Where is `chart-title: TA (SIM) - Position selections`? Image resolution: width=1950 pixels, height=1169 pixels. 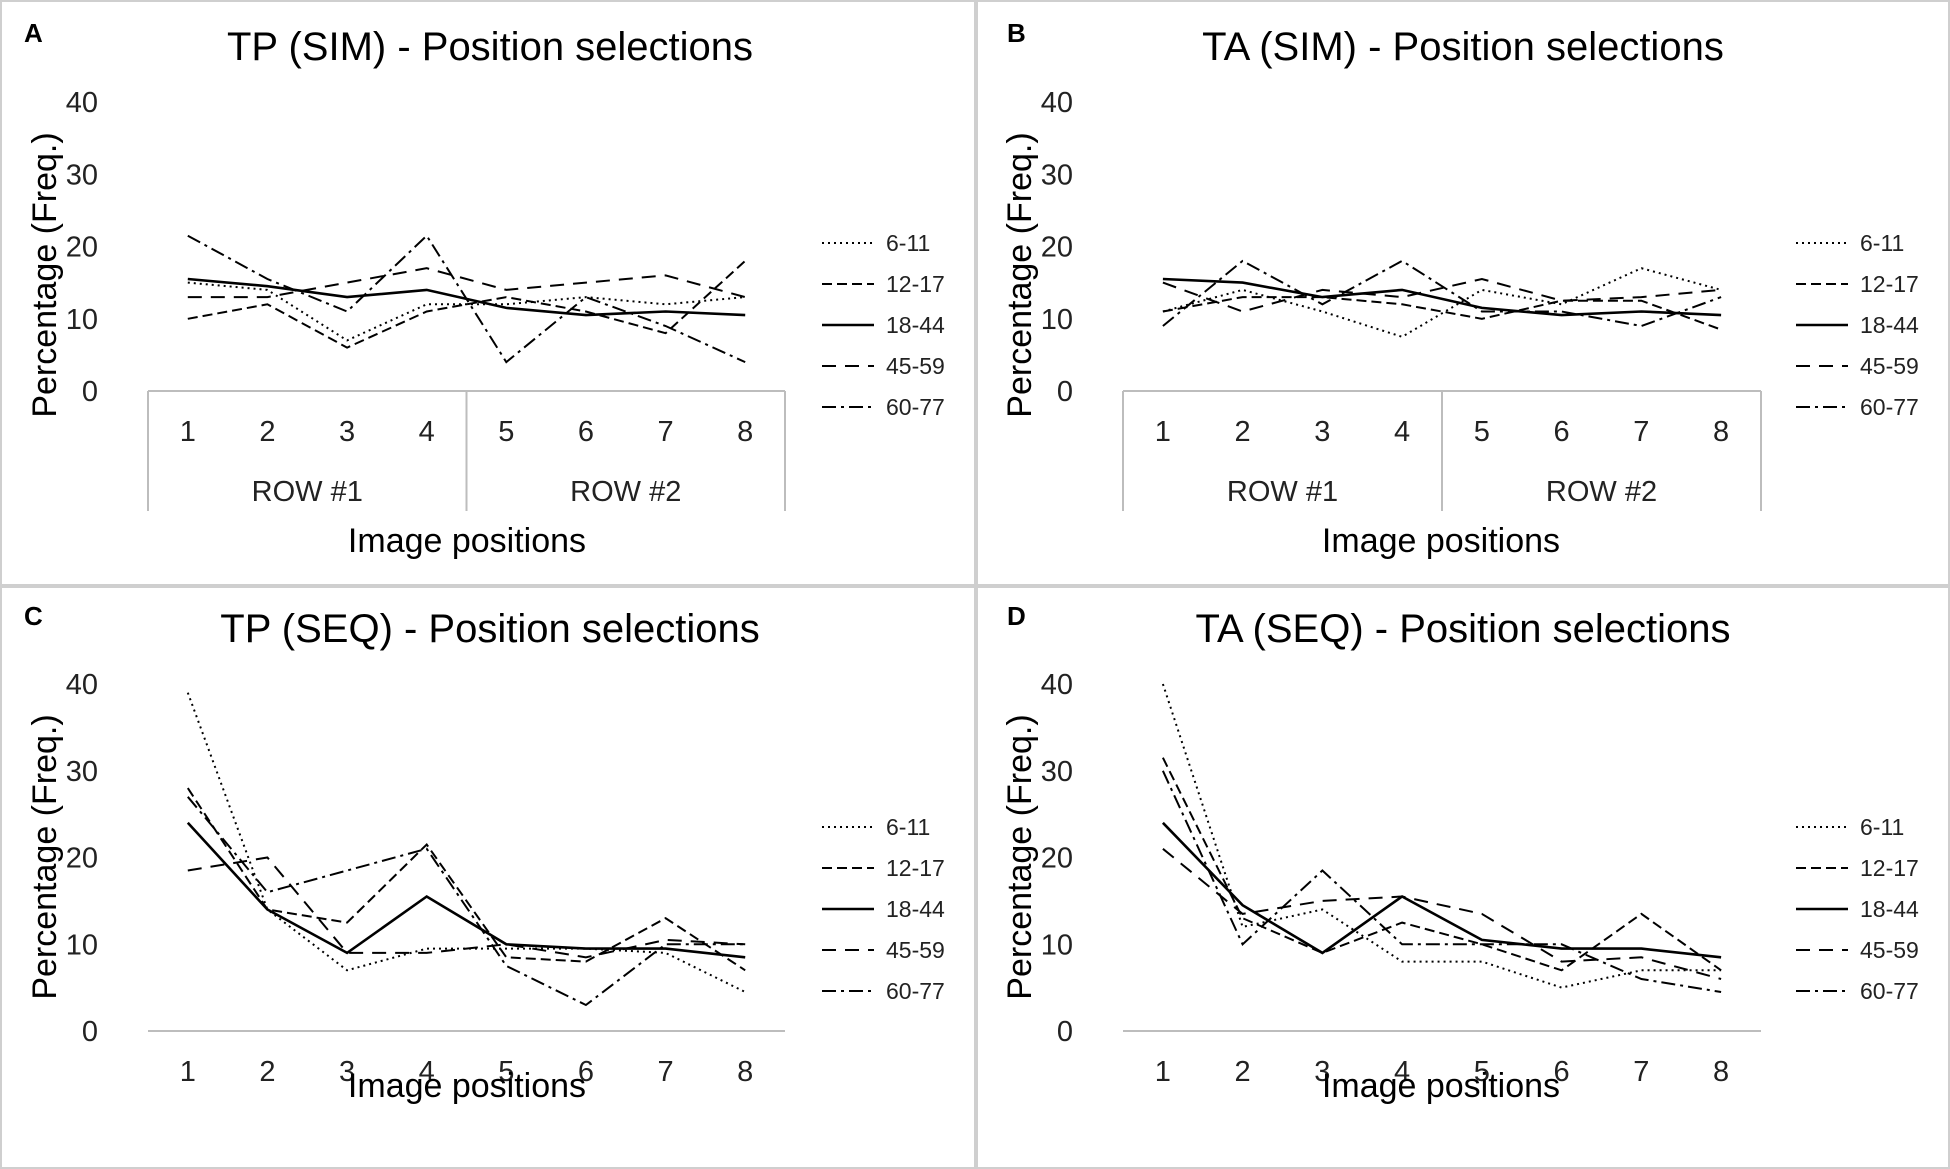
chart-title: TA (SIM) - Position selections is located at coordinates (1463, 47).